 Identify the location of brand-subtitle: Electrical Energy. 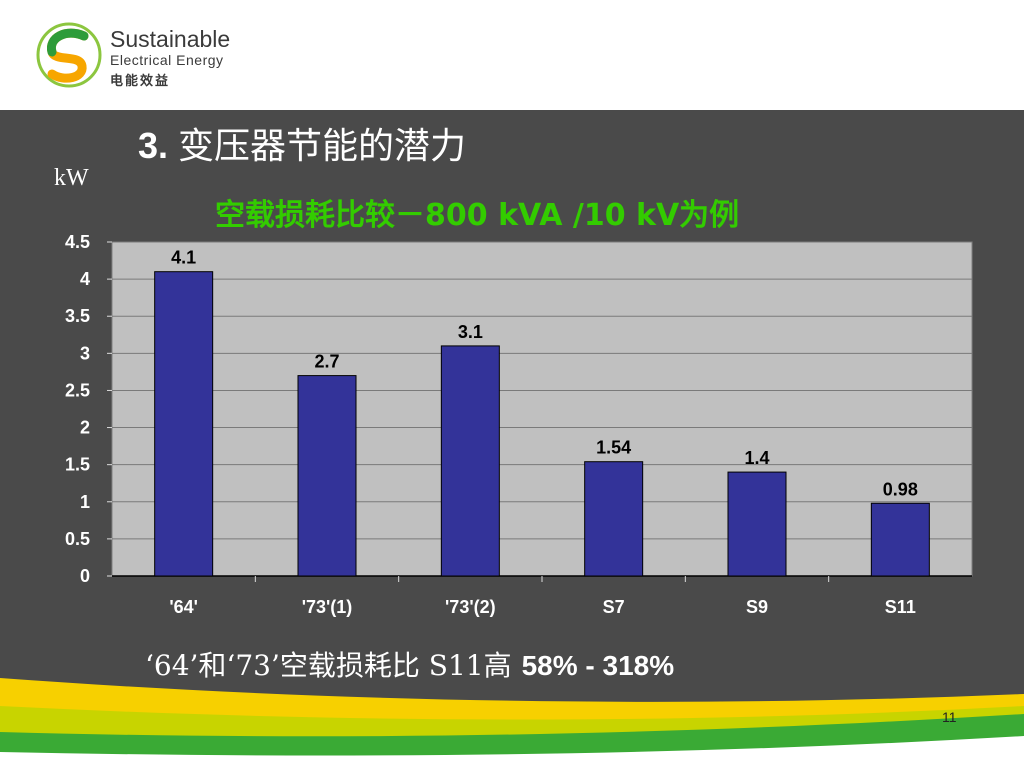
(167, 60).